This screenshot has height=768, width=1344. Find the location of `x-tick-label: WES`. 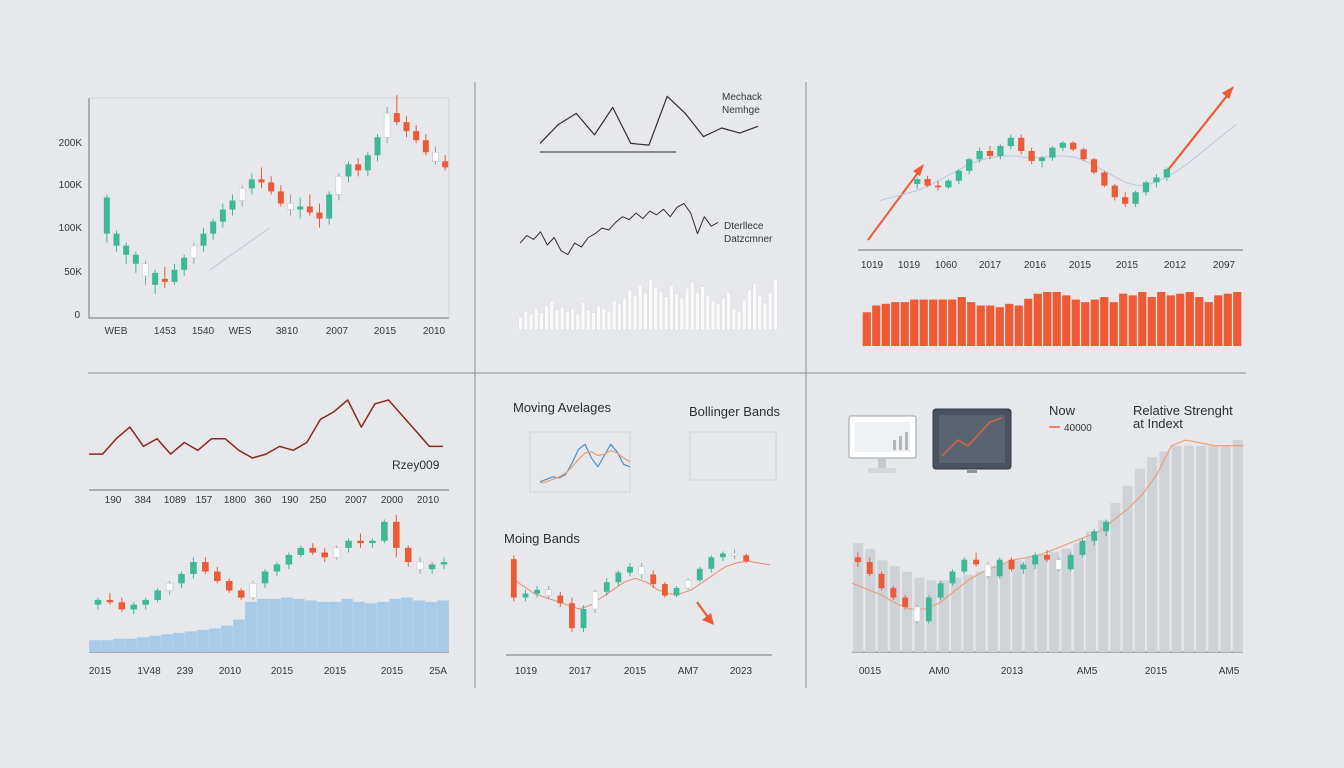

x-tick-label: WES is located at coordinates (240, 331).